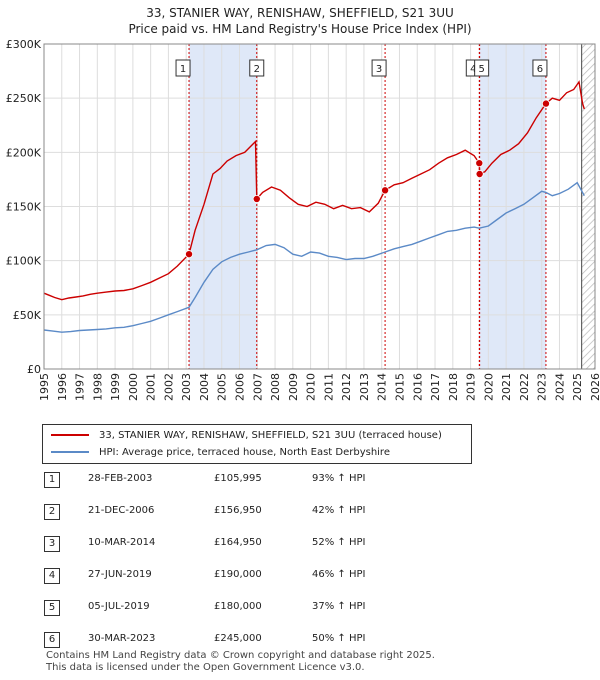 This screenshot has width=600, height=680. Describe the element at coordinates (339, 542) in the screenshot. I see `row-hpi-change: 52% ↑ HPI` at that location.